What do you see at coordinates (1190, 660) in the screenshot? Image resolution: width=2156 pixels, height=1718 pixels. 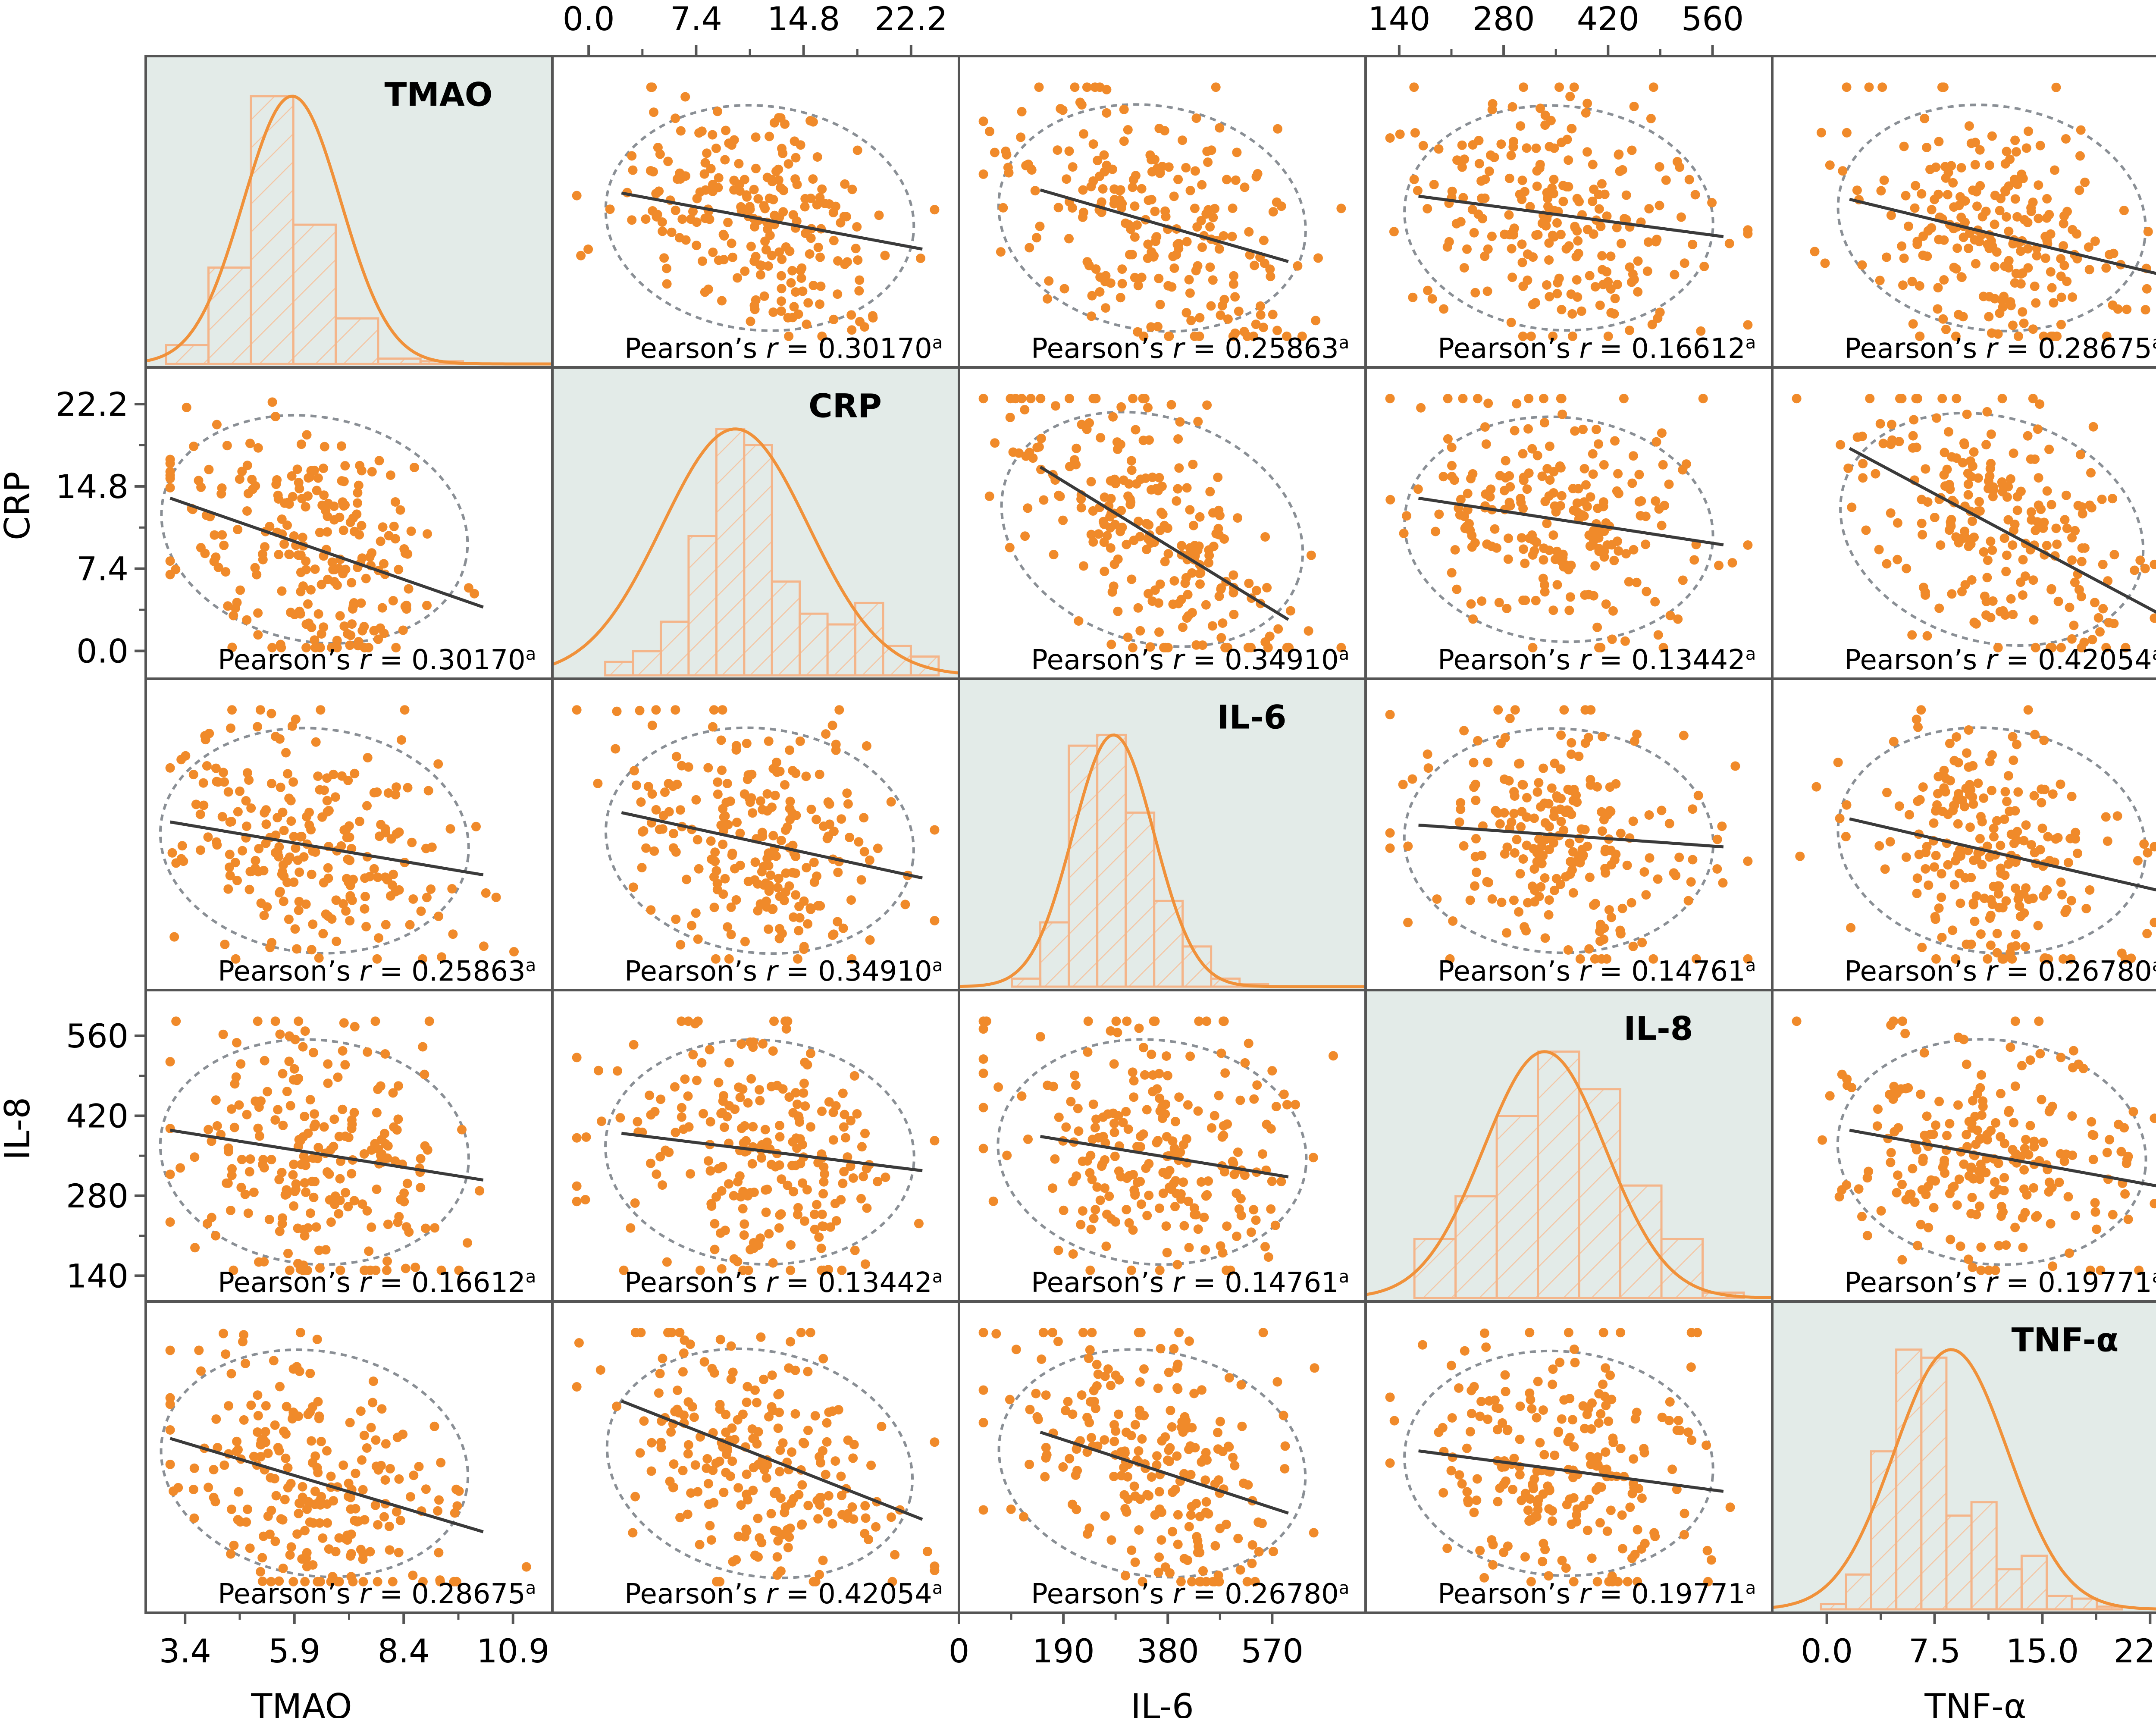 I see `pearson-r-label: Pearson’s r = 0.34910a` at bounding box center [1190, 660].